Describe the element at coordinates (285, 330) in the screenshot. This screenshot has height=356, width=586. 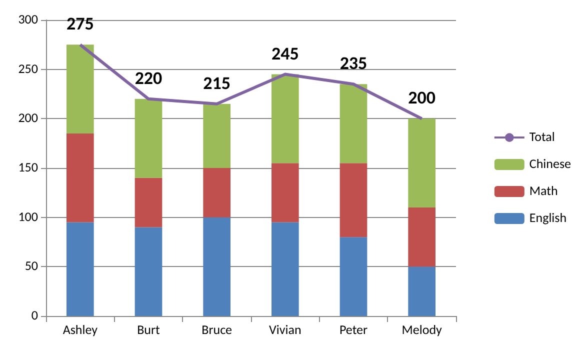
I see `x-tick-label: Vivian` at that location.